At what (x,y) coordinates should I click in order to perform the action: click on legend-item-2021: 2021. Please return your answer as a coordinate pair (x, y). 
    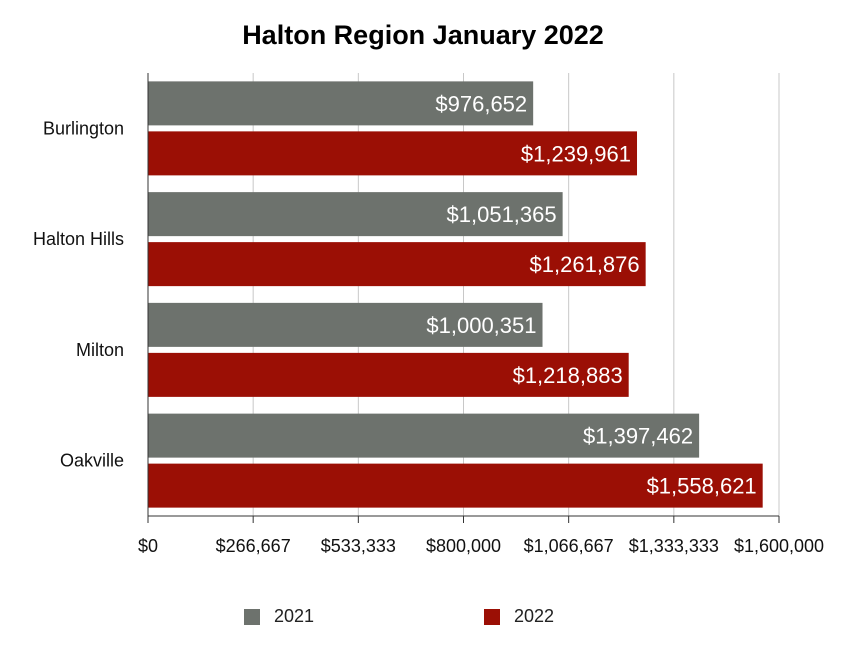
    Looking at the image, I should click on (279, 616).